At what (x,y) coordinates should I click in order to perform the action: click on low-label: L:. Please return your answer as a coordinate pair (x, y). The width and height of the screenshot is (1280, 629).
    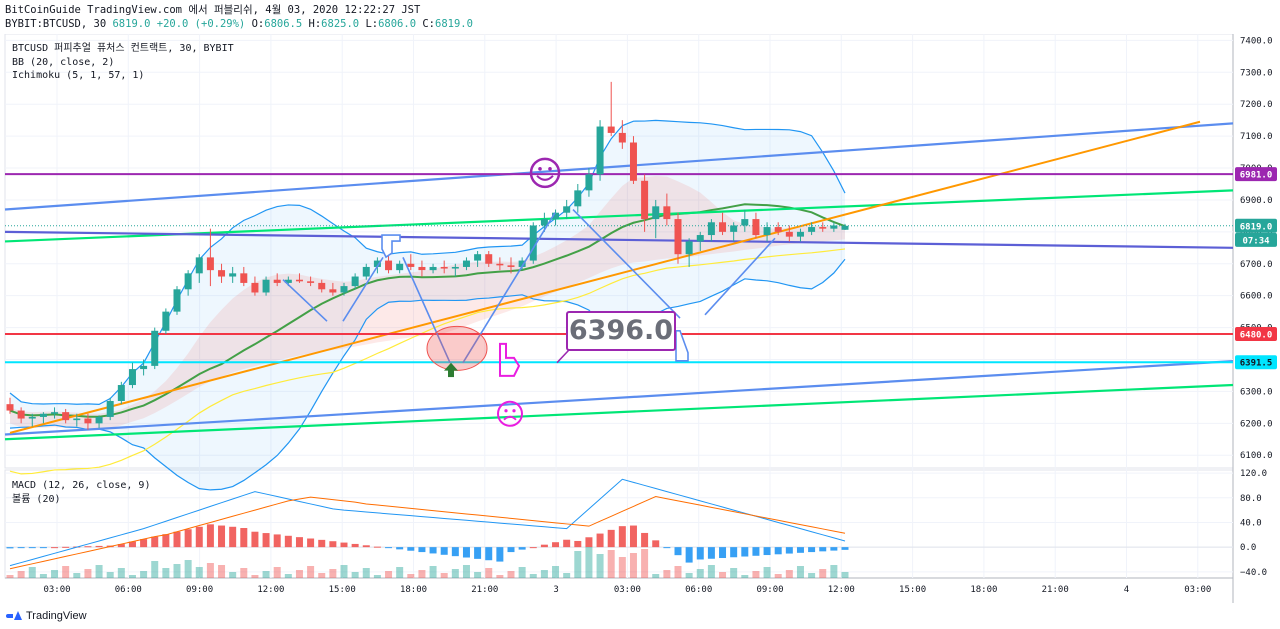
    Looking at the image, I should click on (372, 24).